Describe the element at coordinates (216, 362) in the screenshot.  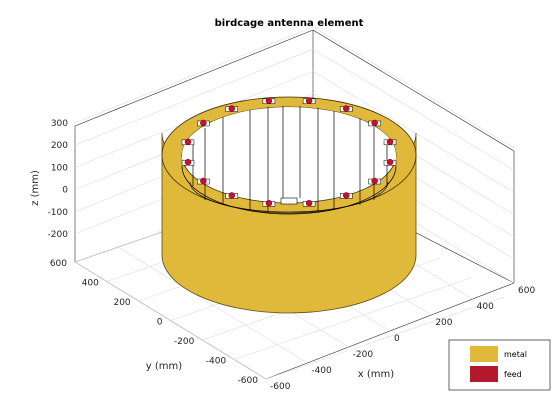
I see `y-tick-label: -400` at that location.